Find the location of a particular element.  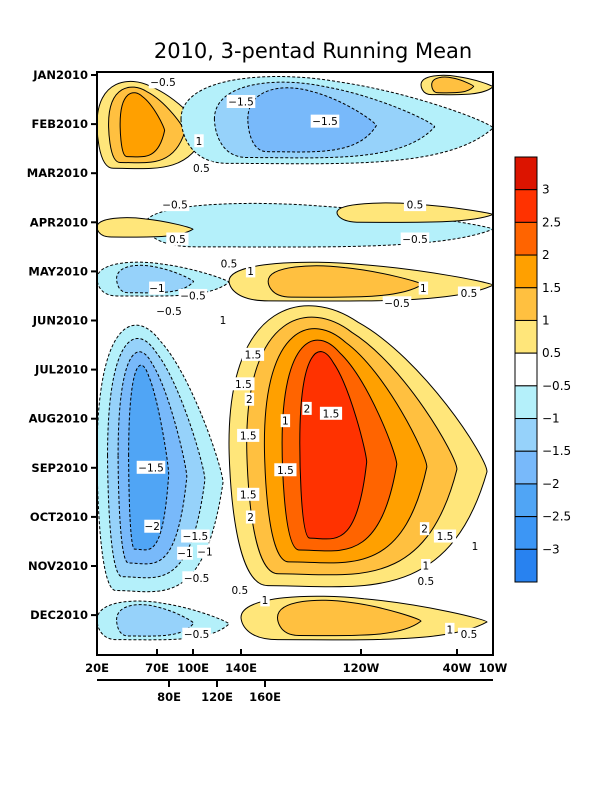

y-tick-label: FEB2010 is located at coordinates (60, 124).